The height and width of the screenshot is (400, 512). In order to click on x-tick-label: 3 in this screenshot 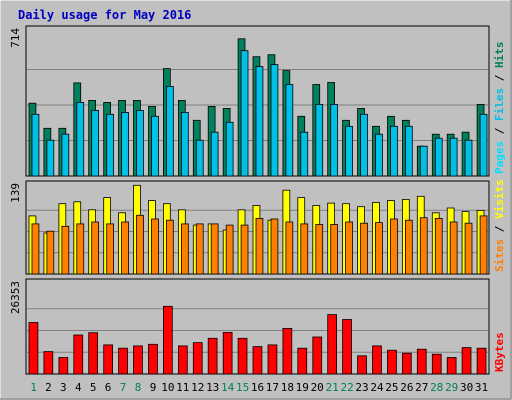, I will do `click(63, 387)`.